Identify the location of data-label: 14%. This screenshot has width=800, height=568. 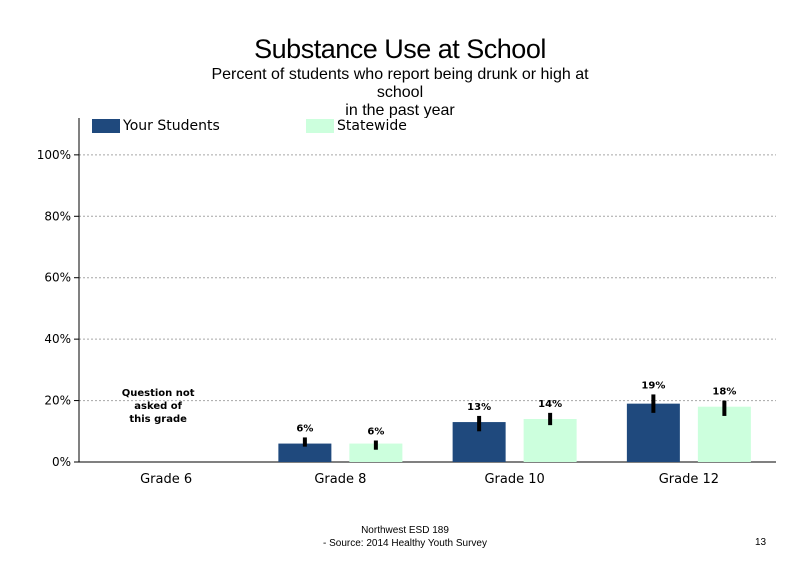
(550, 404).